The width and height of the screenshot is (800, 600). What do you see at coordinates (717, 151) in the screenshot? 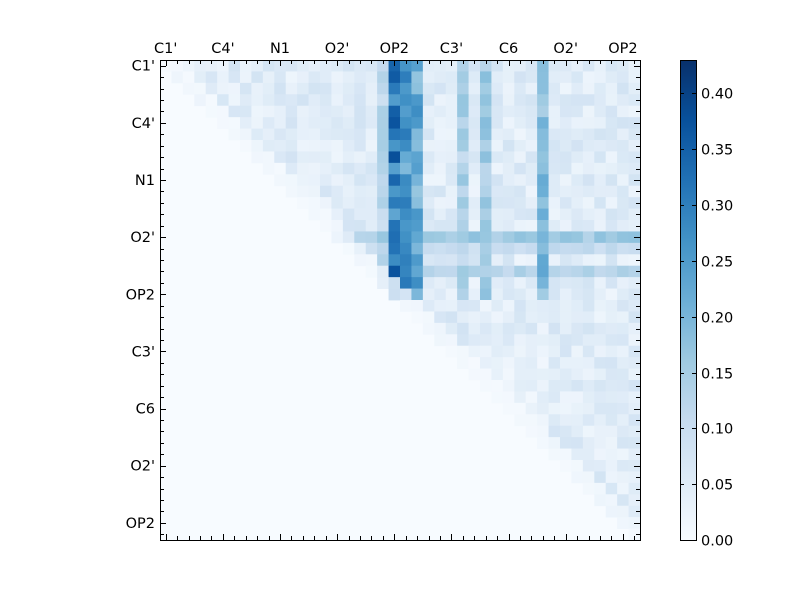
I see `colorbar-tick-label: 0.35` at bounding box center [717, 151].